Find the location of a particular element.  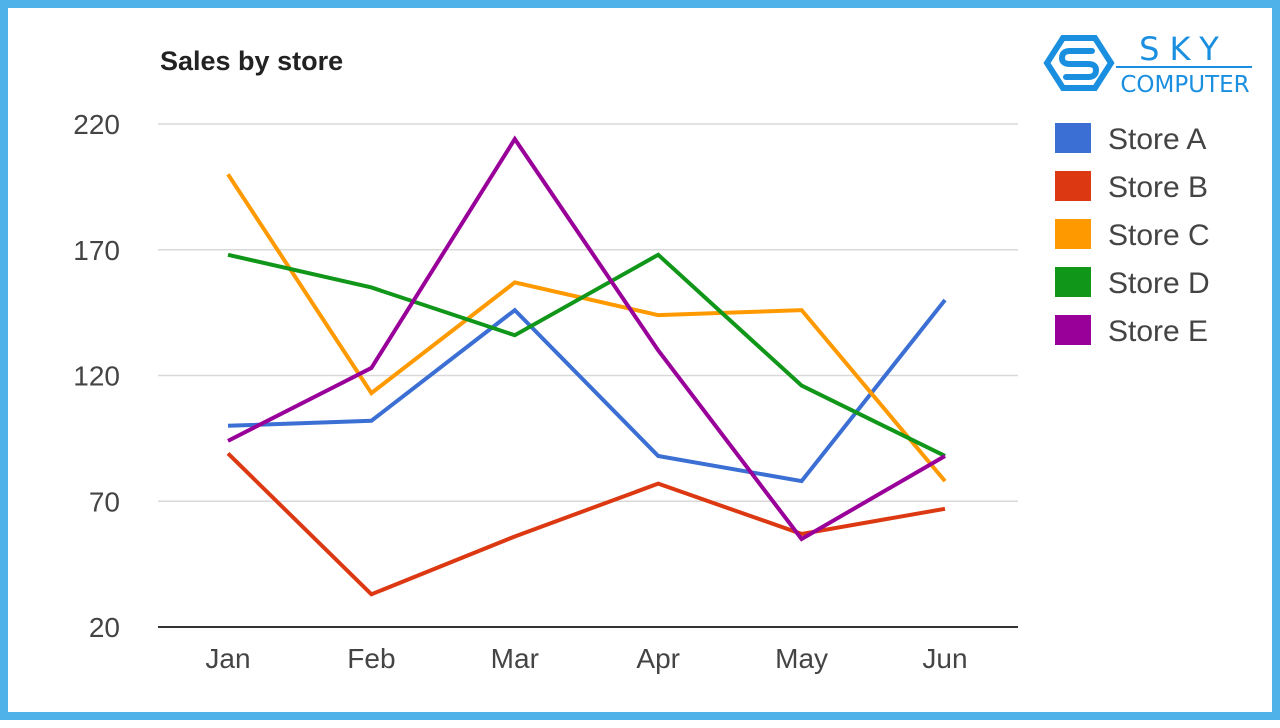

chart-title: Sales by store is located at coordinates (251, 61).